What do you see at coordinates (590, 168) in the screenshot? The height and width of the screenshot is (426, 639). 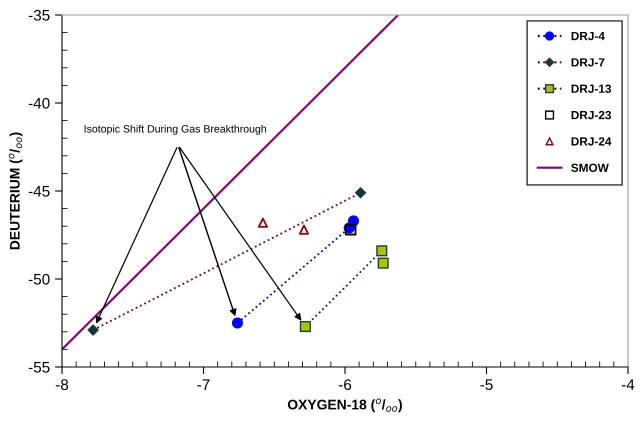 I see `legend-label: SMOW` at bounding box center [590, 168].